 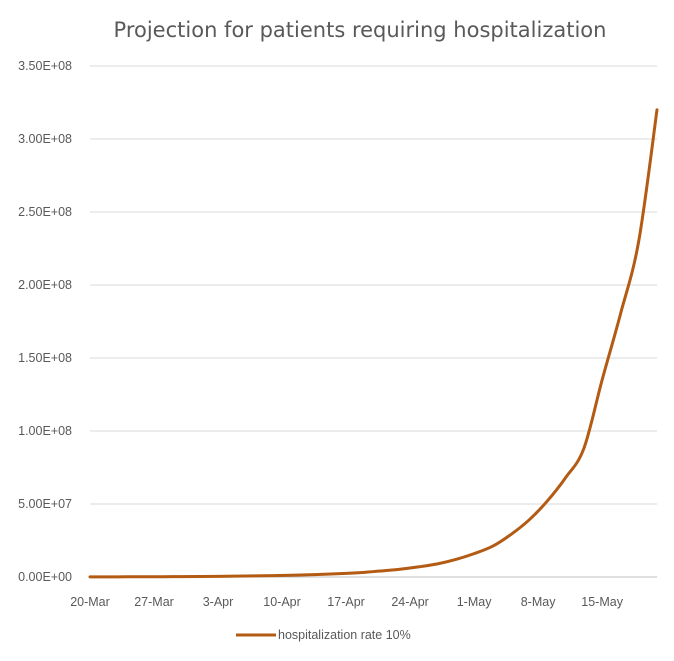 What do you see at coordinates (218, 602) in the screenshot?
I see `x-tick-label: 3-Apr` at bounding box center [218, 602].